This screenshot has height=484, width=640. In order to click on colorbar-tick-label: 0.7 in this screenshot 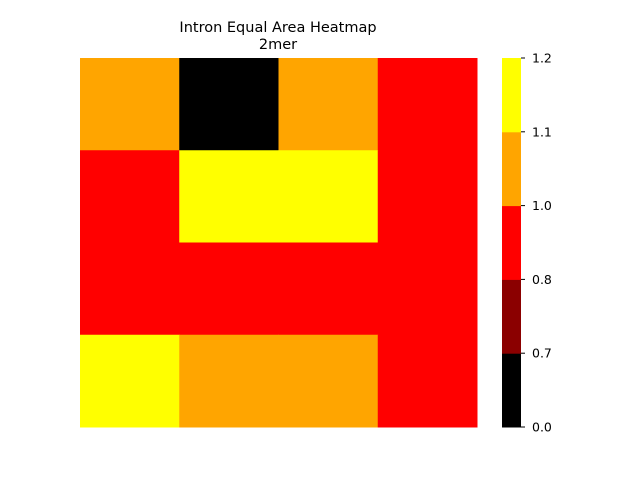, I will do `click(542, 353)`.